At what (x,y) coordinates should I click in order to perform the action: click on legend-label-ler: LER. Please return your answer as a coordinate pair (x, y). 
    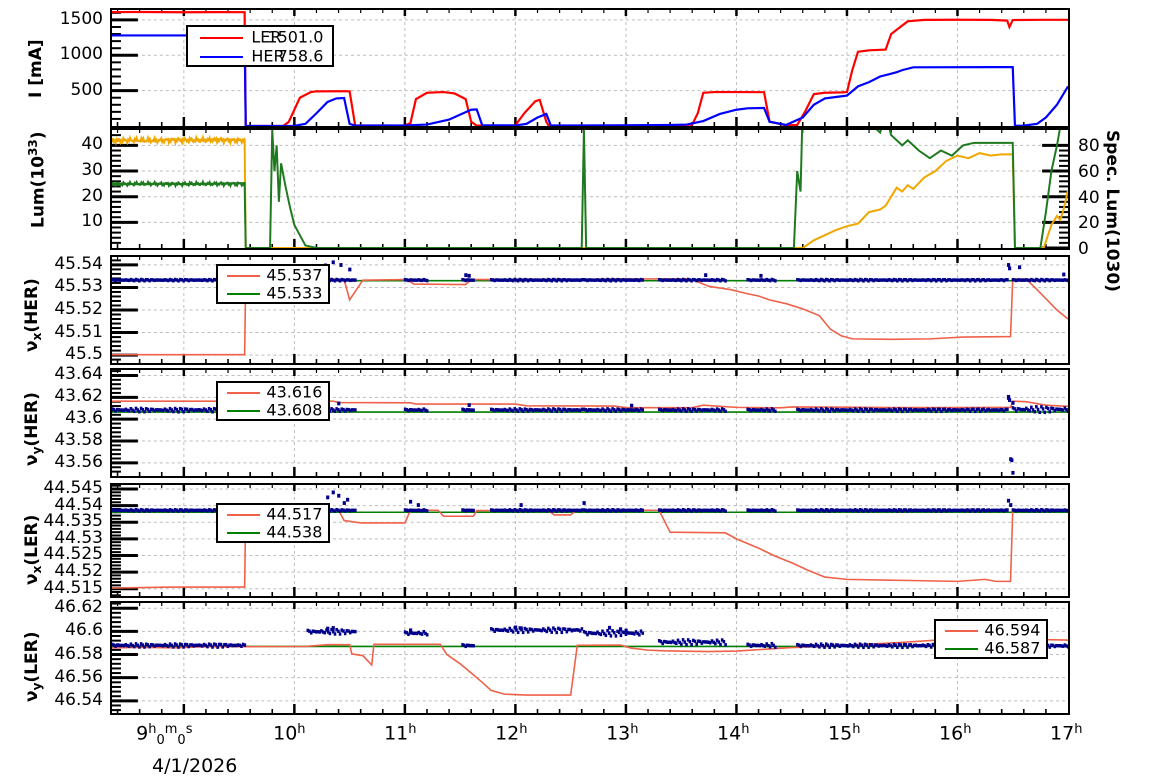
    Looking at the image, I should click on (266, 36).